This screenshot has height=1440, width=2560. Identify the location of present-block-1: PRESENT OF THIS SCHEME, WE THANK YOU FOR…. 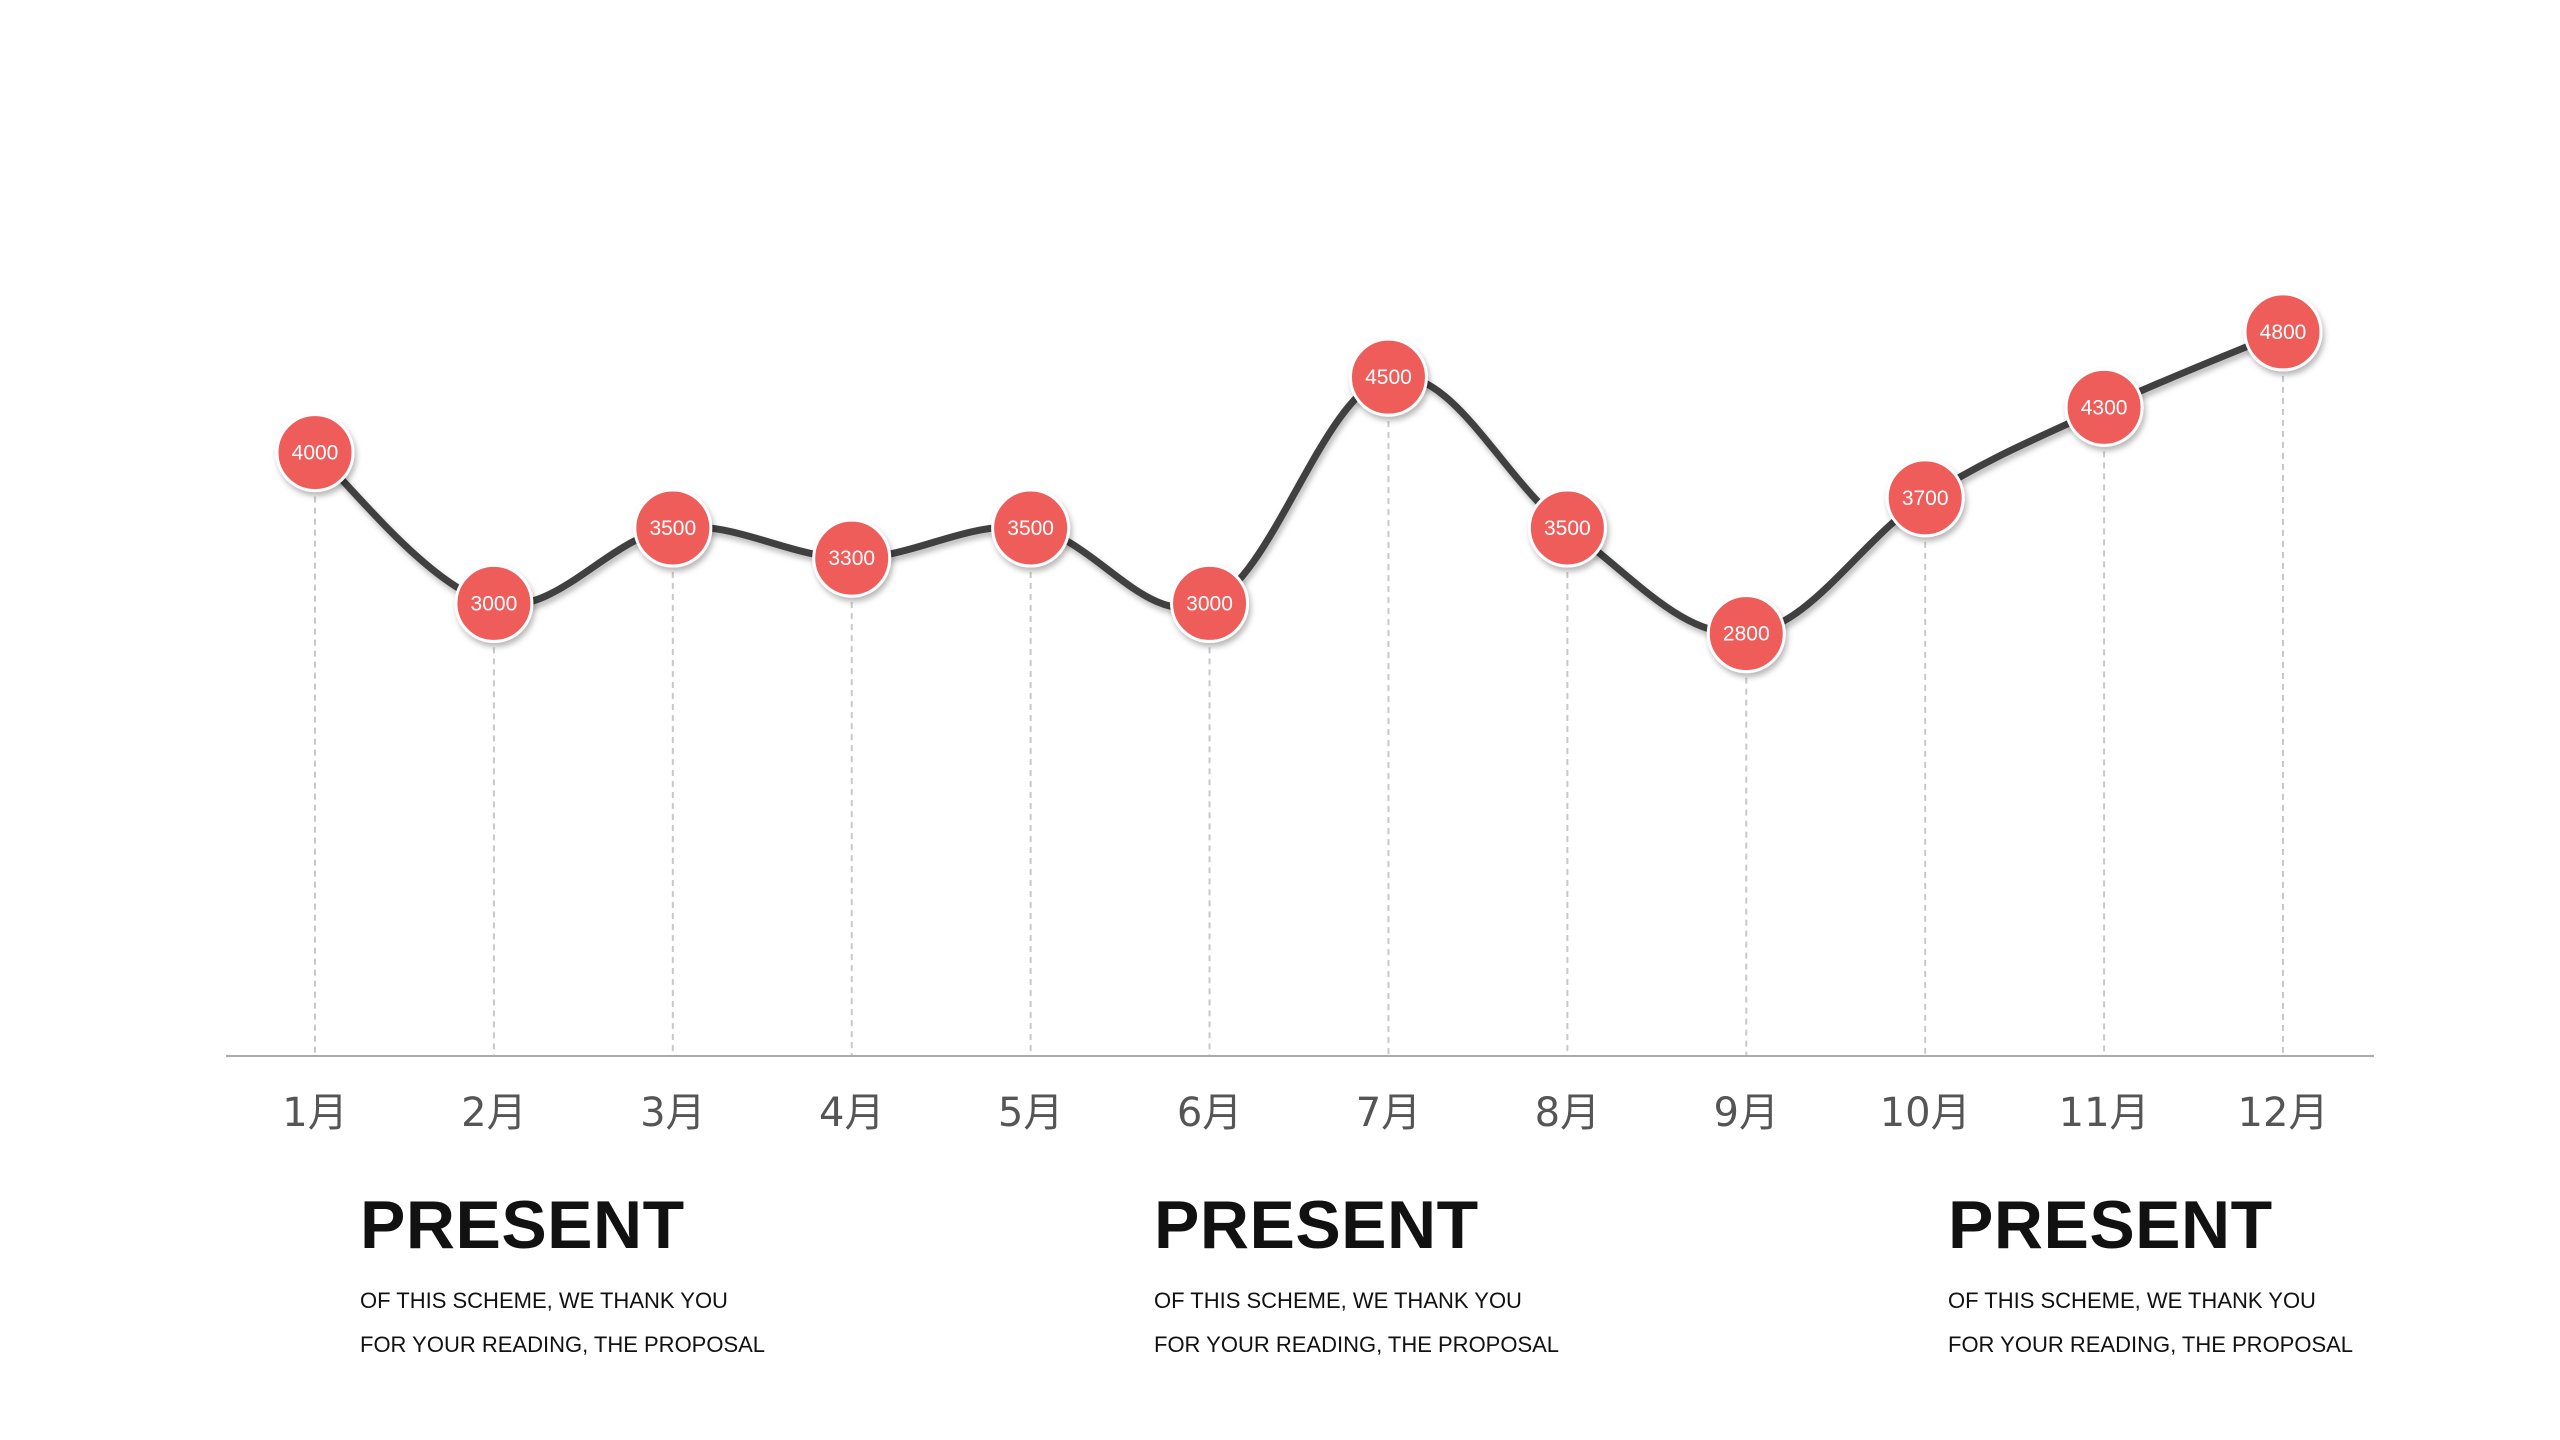
(680, 1276).